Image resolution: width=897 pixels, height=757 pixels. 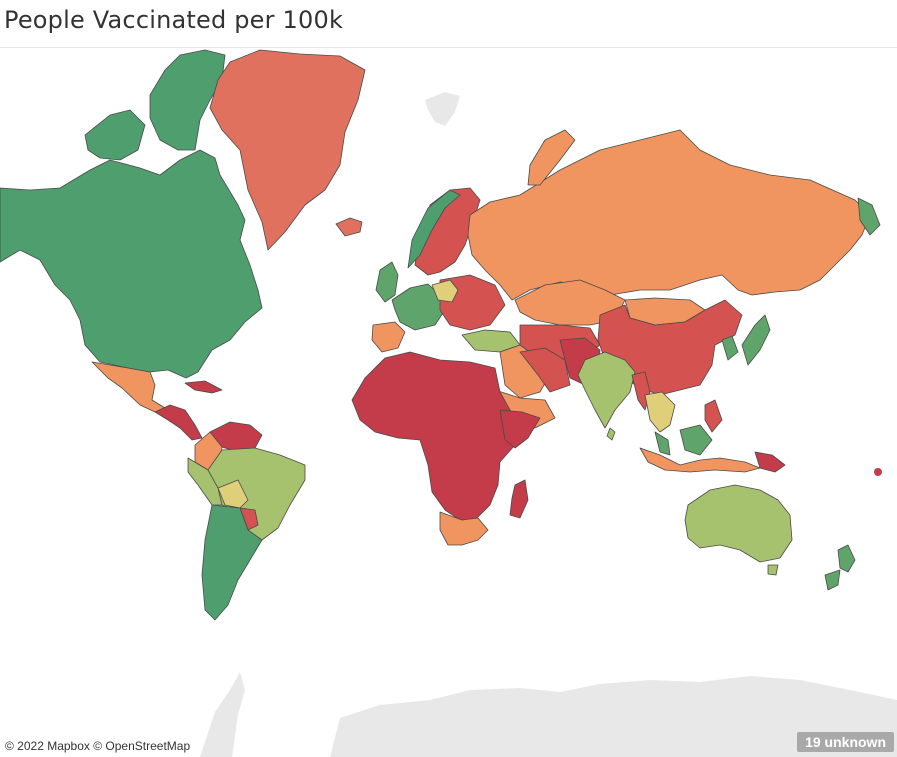 I want to click on region-southeast-asia, so click(x=660, y=412).